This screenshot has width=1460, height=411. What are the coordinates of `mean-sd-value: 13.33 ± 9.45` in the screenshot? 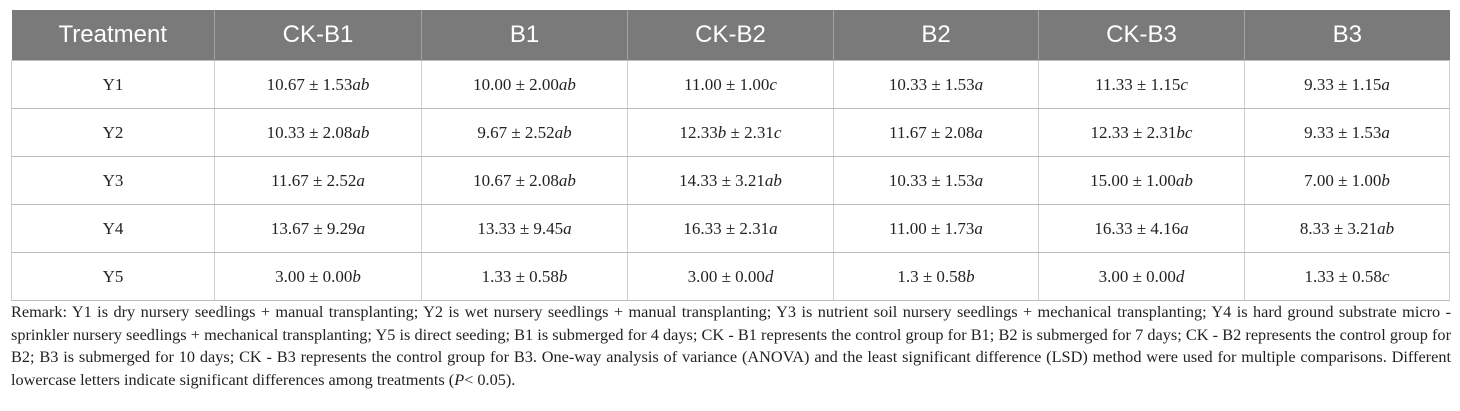 It's located at (520, 228).